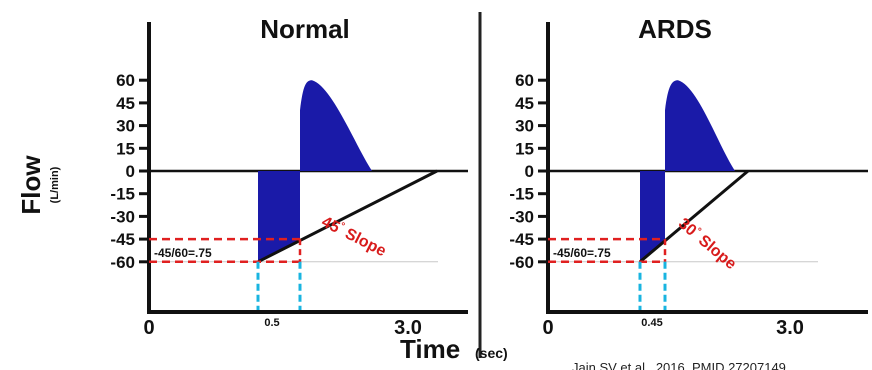  I want to click on y-axis-unit-group: (L/min), so click(55, 184).